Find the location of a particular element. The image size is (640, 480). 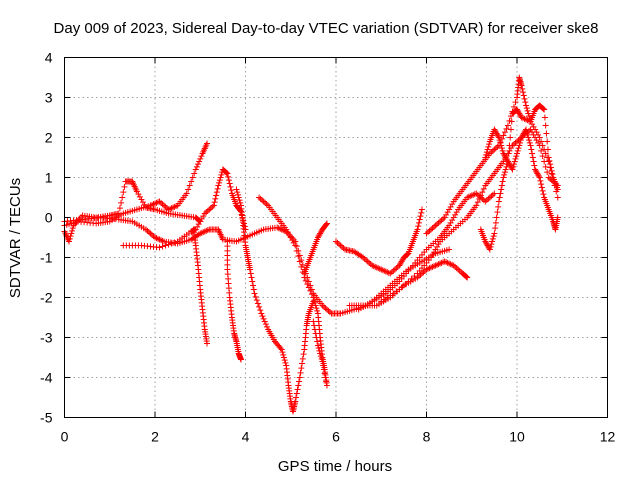

y-tick-label: 1 is located at coordinates (49, 178).